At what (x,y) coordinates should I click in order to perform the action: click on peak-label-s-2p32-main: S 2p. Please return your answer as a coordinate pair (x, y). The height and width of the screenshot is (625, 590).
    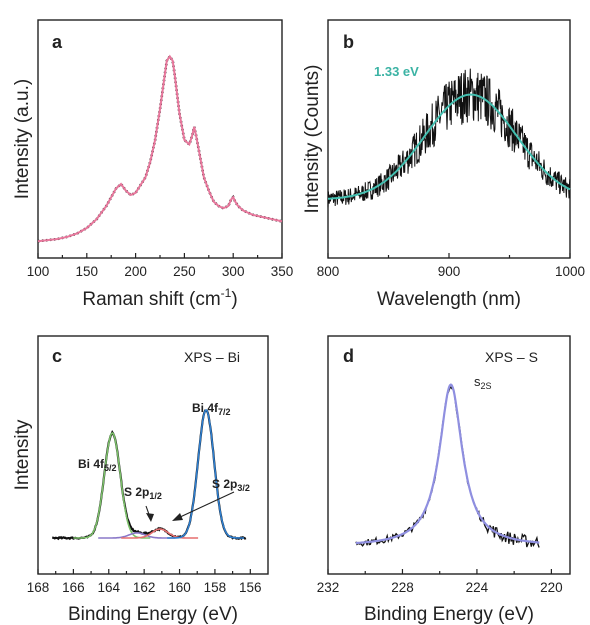
    Looking at the image, I should click on (224, 484).